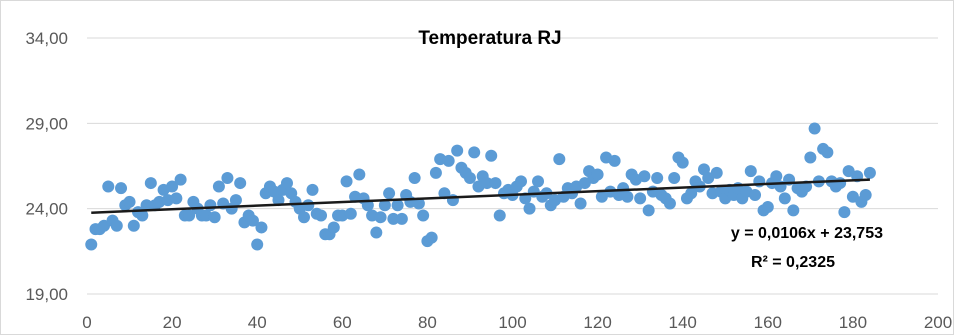 The width and height of the screenshot is (954, 335). What do you see at coordinates (480, 196) in the screenshot?
I see `trendline` at bounding box center [480, 196].